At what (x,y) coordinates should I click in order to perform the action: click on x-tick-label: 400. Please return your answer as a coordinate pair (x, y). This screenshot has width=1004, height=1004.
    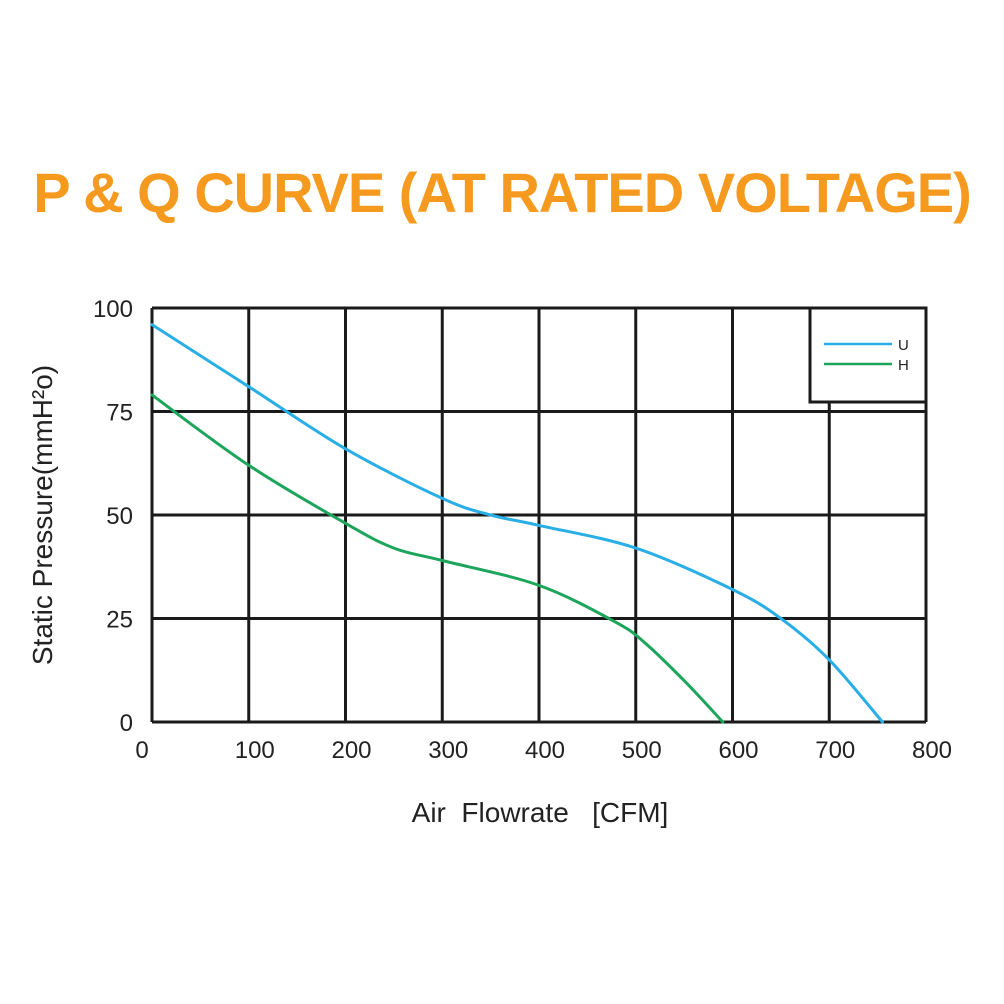
    Looking at the image, I should click on (545, 750).